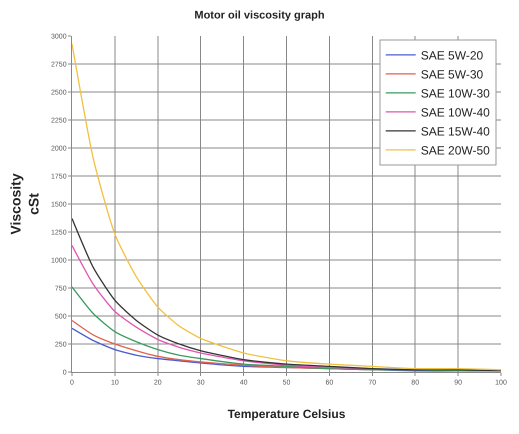 This screenshot has height=434, width=519. What do you see at coordinates (455, 93) in the screenshot?
I see `legend-label: SAE 10W-30` at bounding box center [455, 93].